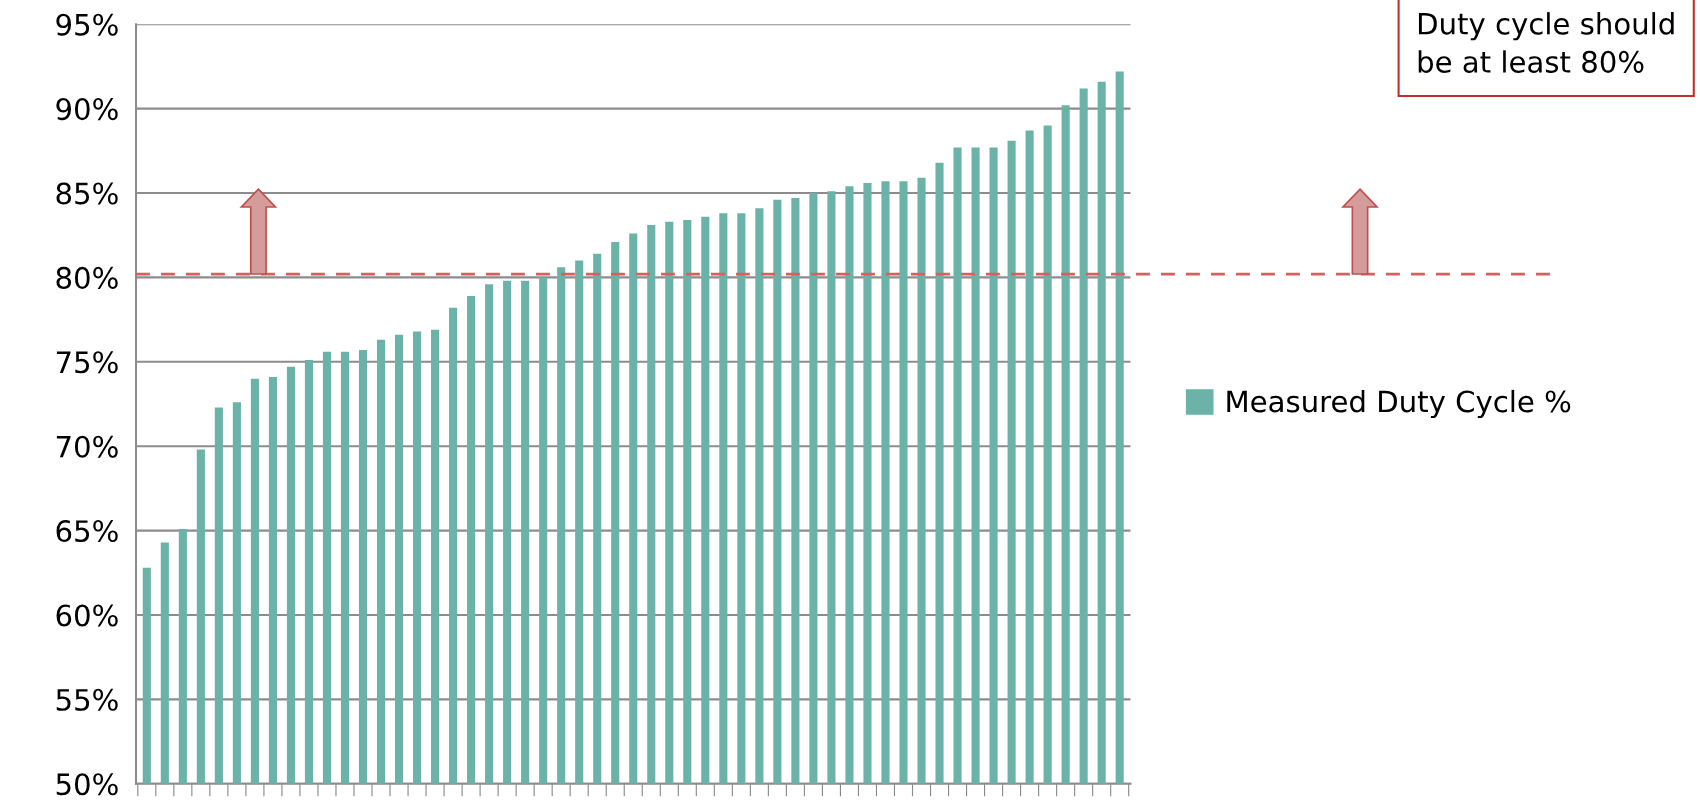 The width and height of the screenshot is (1700, 808). What do you see at coordinates (1399, 404) in the screenshot?
I see `legend-label: Measured Duty Cycle %` at bounding box center [1399, 404].